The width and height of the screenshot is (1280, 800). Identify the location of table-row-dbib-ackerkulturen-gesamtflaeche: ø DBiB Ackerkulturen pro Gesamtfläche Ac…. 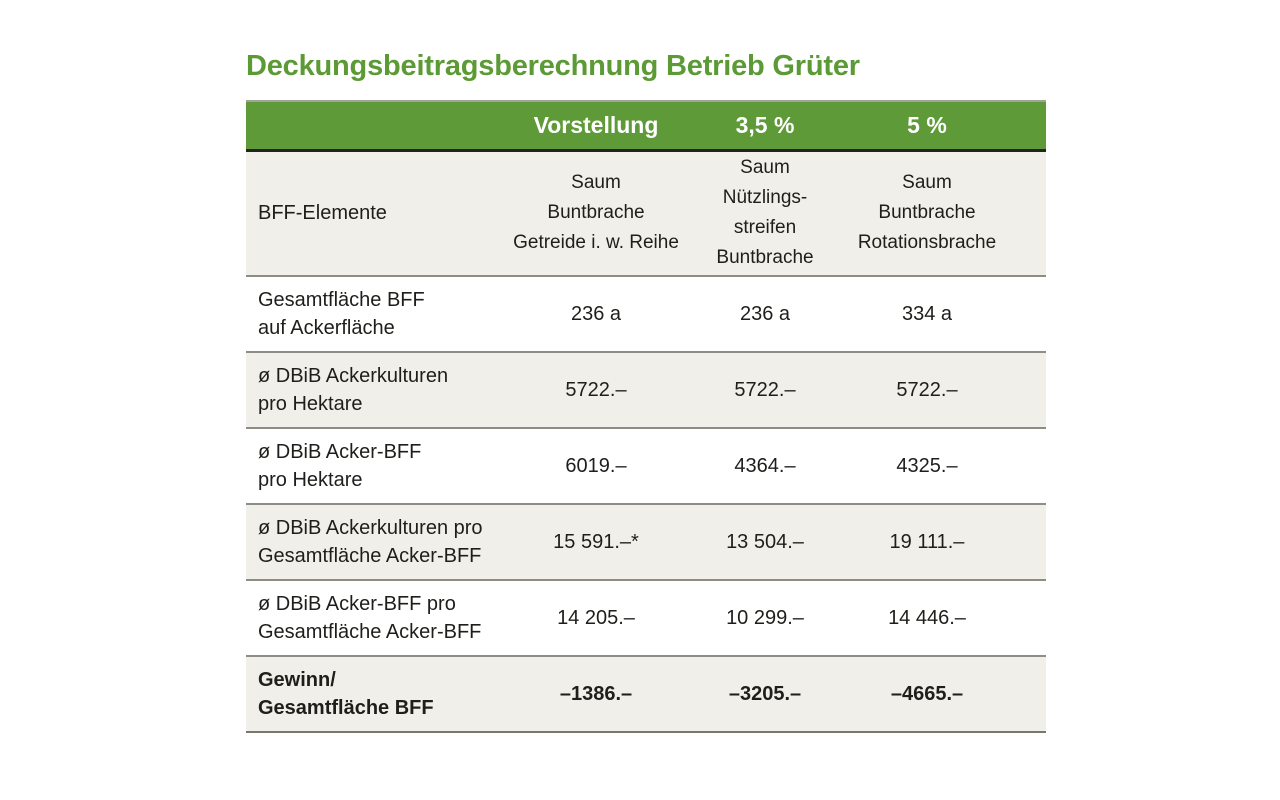
(646, 542).